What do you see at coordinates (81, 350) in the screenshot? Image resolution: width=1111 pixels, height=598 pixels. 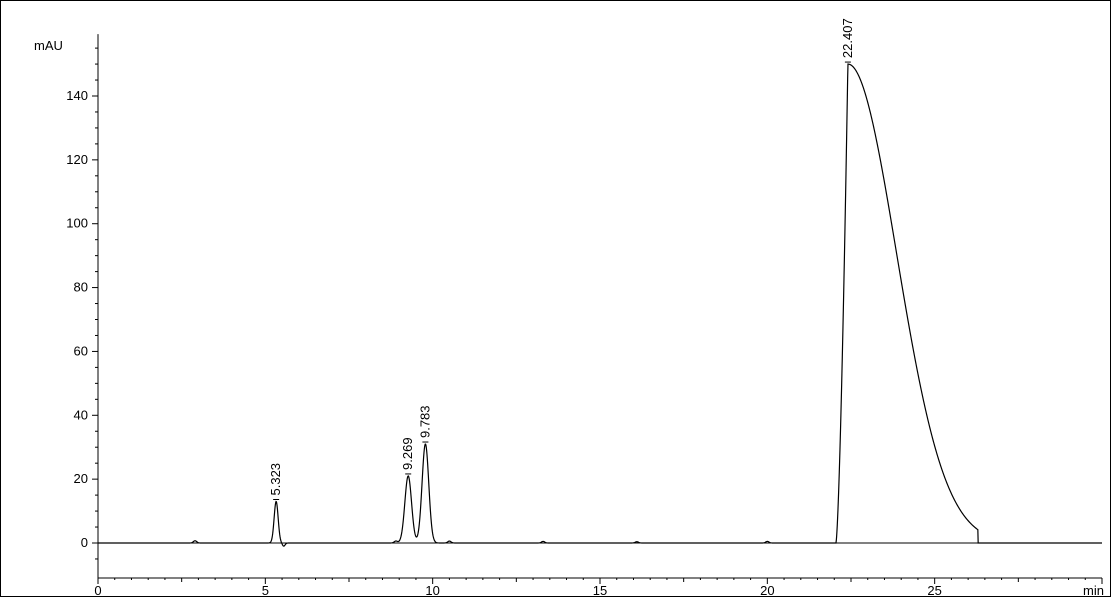 I see `y-tick-label: 60` at bounding box center [81, 350].